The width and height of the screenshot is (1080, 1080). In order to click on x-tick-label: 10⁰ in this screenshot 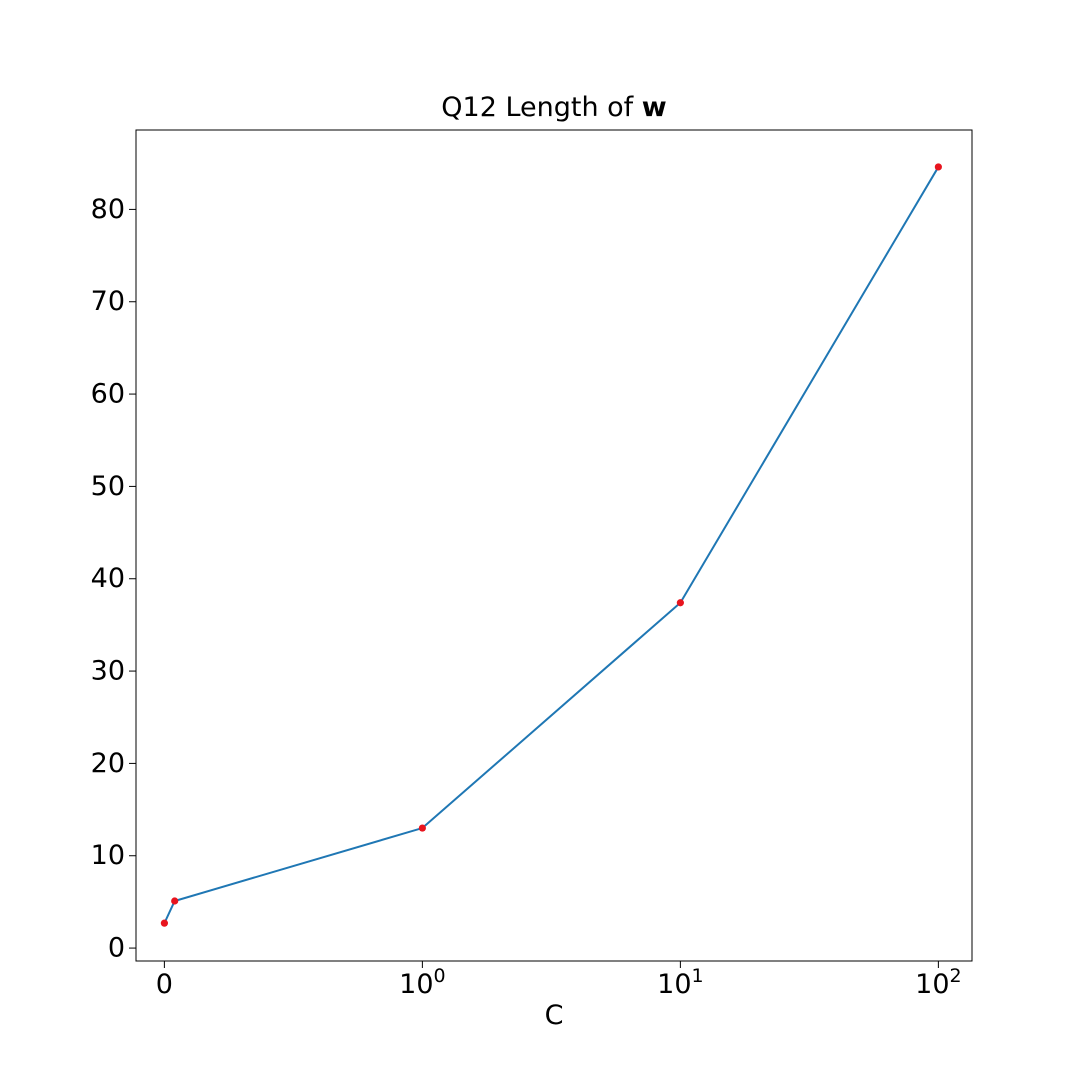, I will do `click(422, 982)`.